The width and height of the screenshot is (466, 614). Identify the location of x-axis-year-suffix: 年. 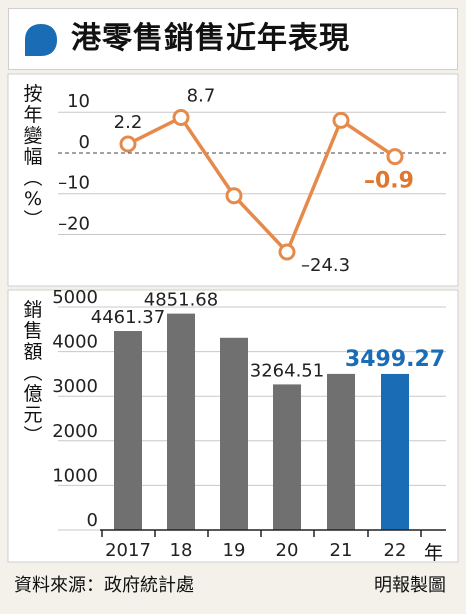
(434, 553).